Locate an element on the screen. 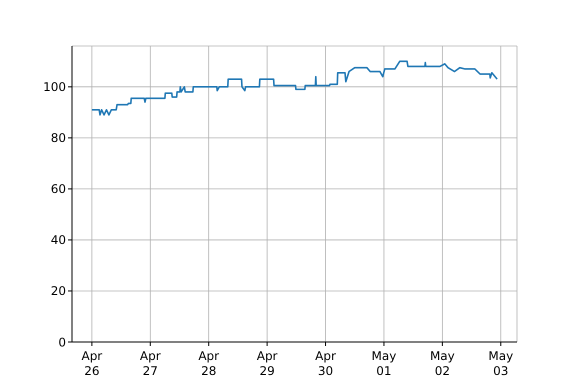  x-tick-label: May 03 is located at coordinates (501, 363).